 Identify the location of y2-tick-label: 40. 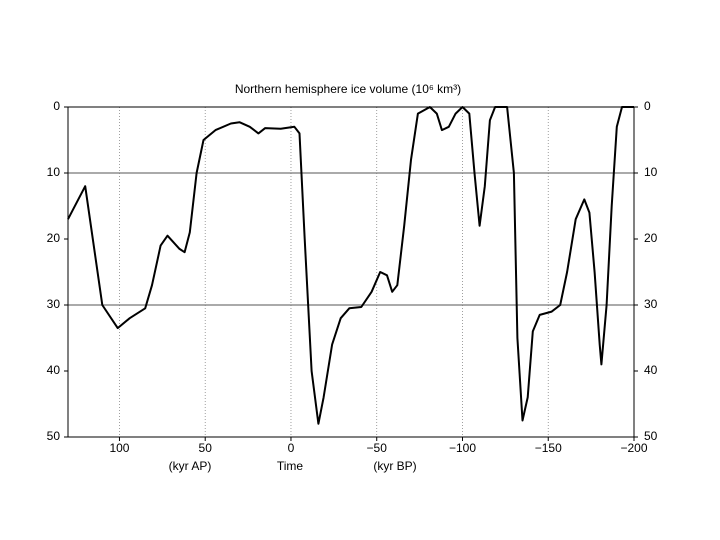
(651, 370).